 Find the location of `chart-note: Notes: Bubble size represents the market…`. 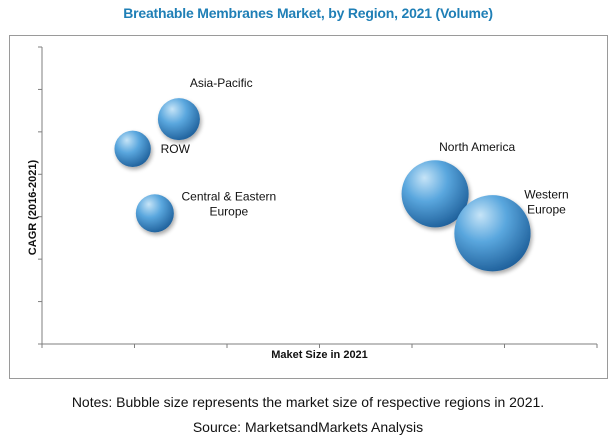

chart-note: Notes: Bubble size represents the market… is located at coordinates (308, 402).